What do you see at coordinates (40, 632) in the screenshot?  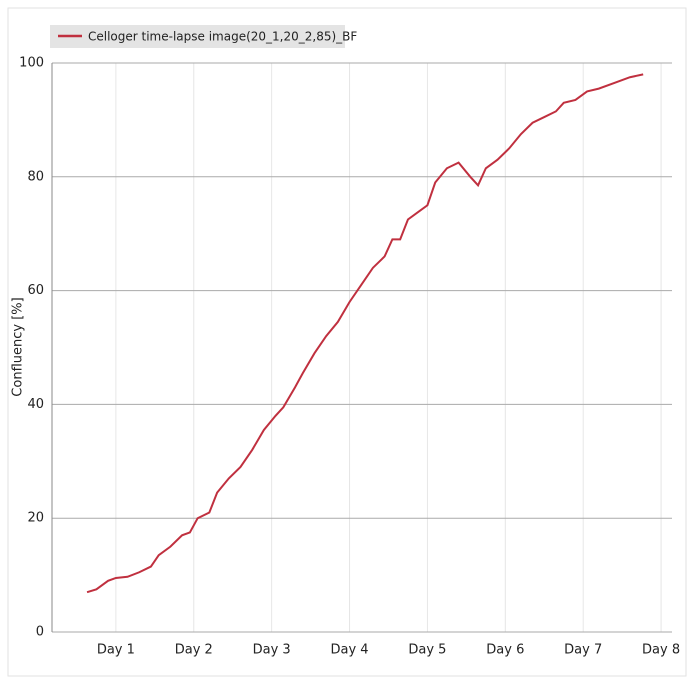 I see `y-tick-label: 0` at bounding box center [40, 632].